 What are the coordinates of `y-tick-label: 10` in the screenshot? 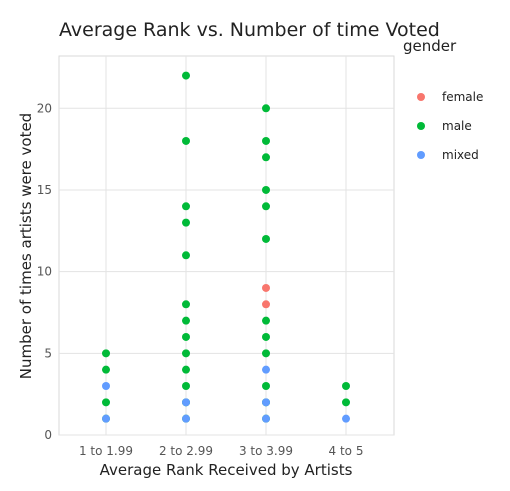 It's located at (44, 272).